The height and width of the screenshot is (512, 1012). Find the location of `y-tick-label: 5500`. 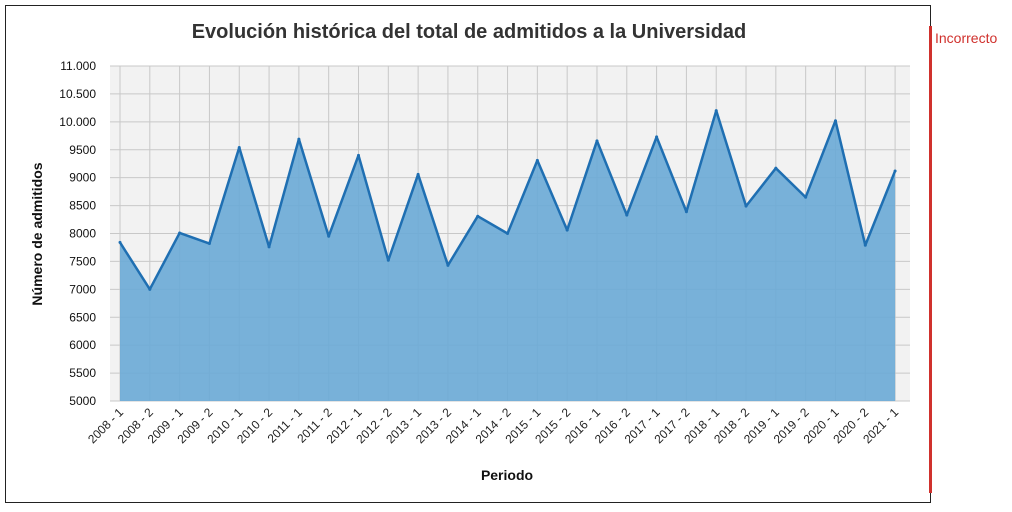

y-tick-label: 5500 is located at coordinates (82, 373).